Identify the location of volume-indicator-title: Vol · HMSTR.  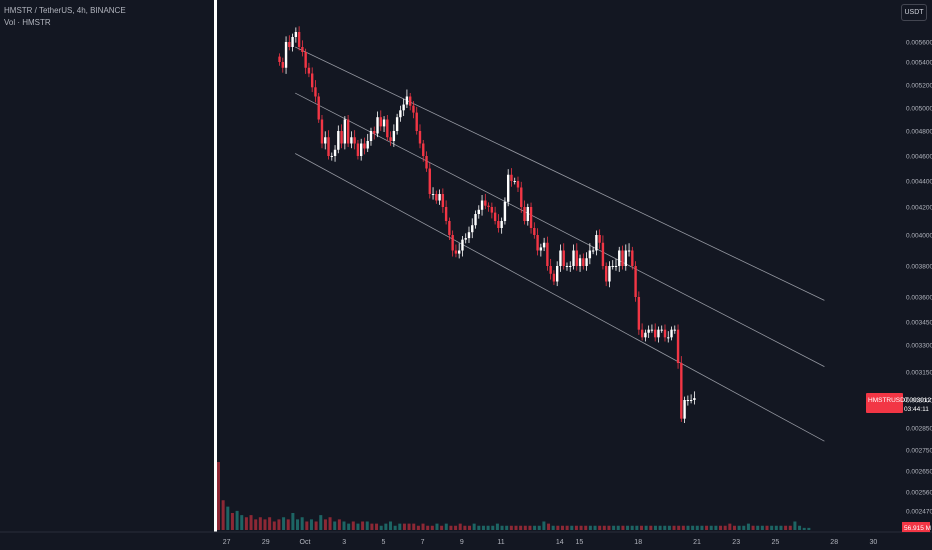
(27, 22).